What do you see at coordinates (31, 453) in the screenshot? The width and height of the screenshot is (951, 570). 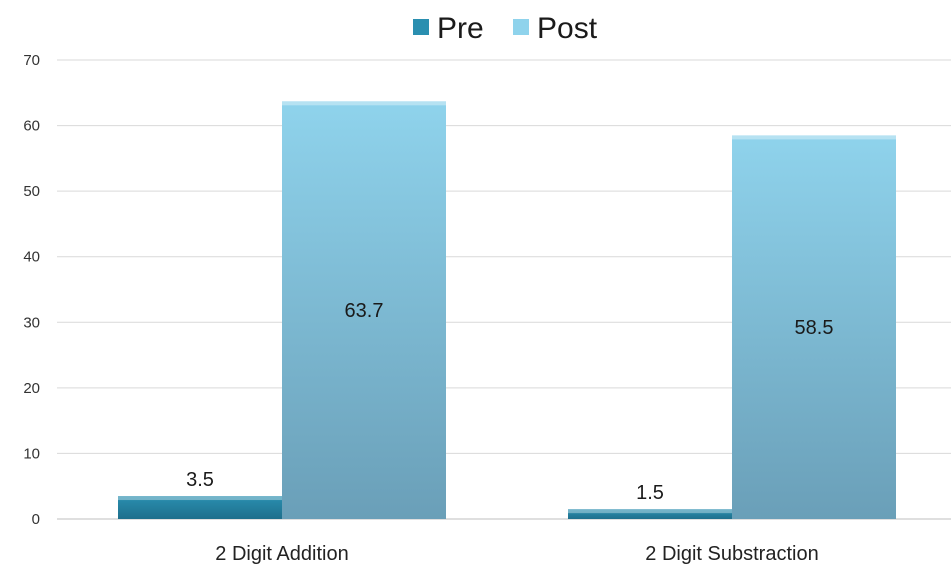 I see `y-tick-label: 10` at bounding box center [31, 453].